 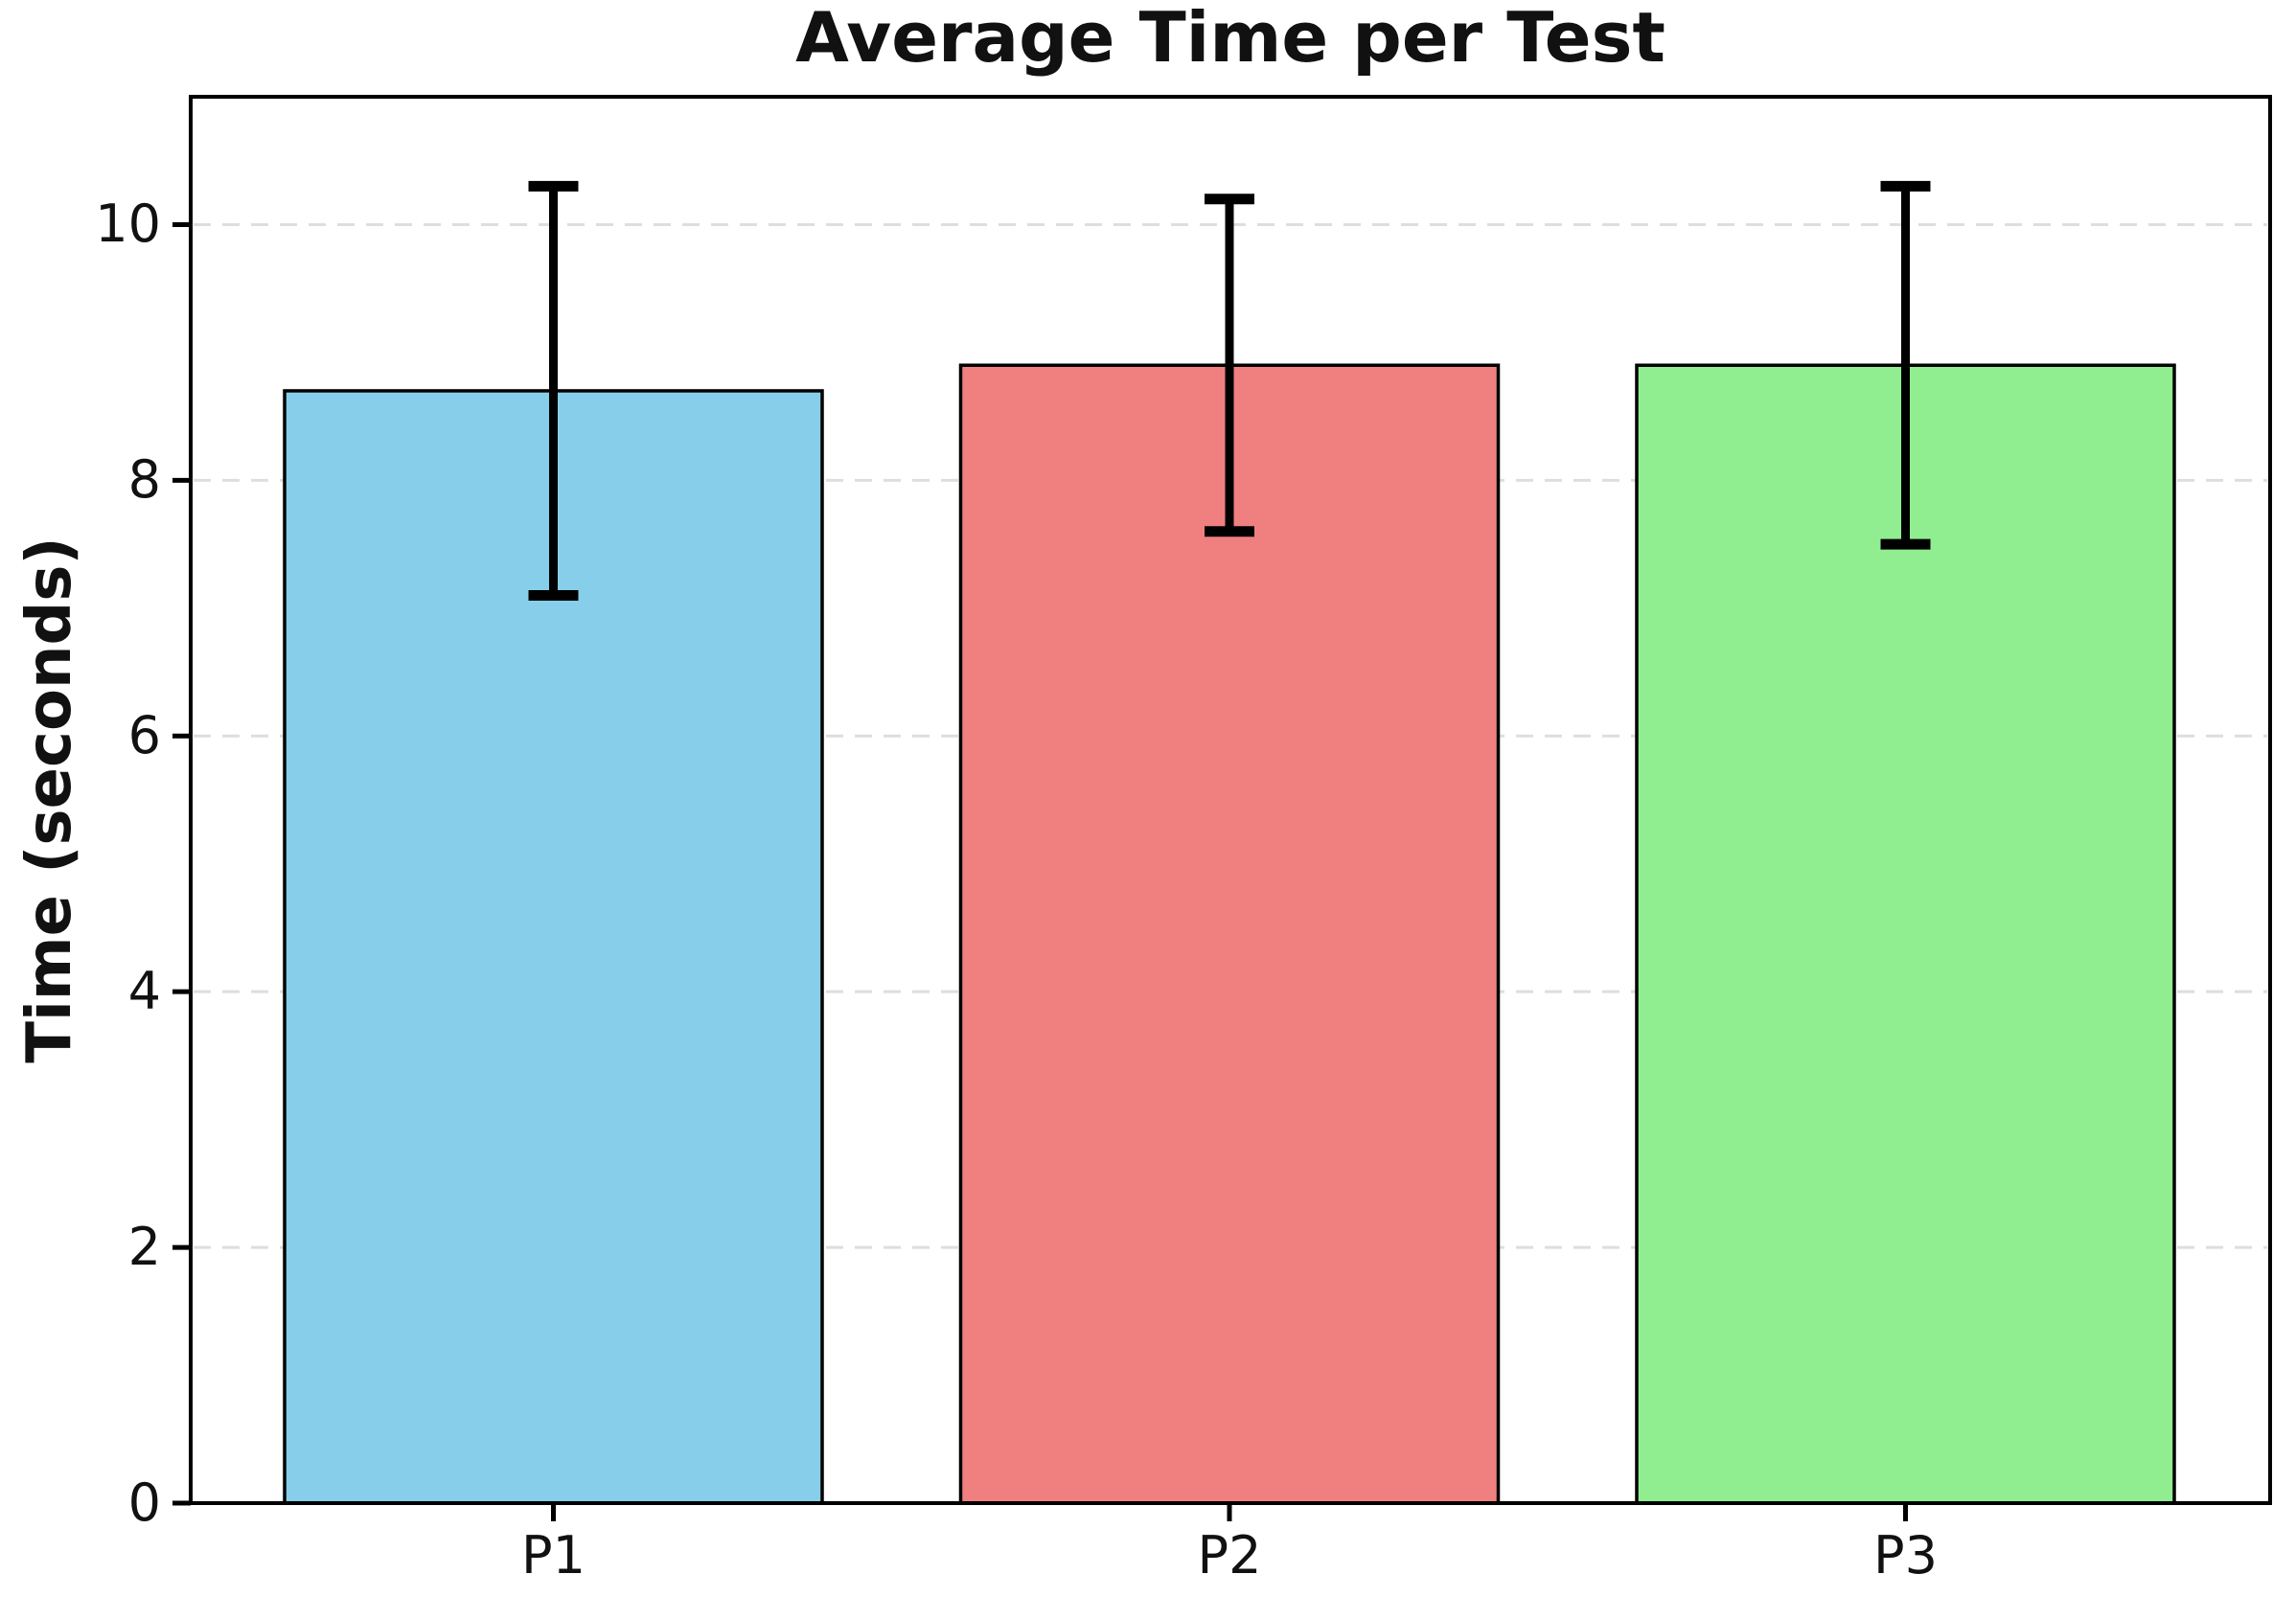 What do you see at coordinates (144, 735) in the screenshot?
I see `y-tick-label-6: 6` at bounding box center [144, 735].